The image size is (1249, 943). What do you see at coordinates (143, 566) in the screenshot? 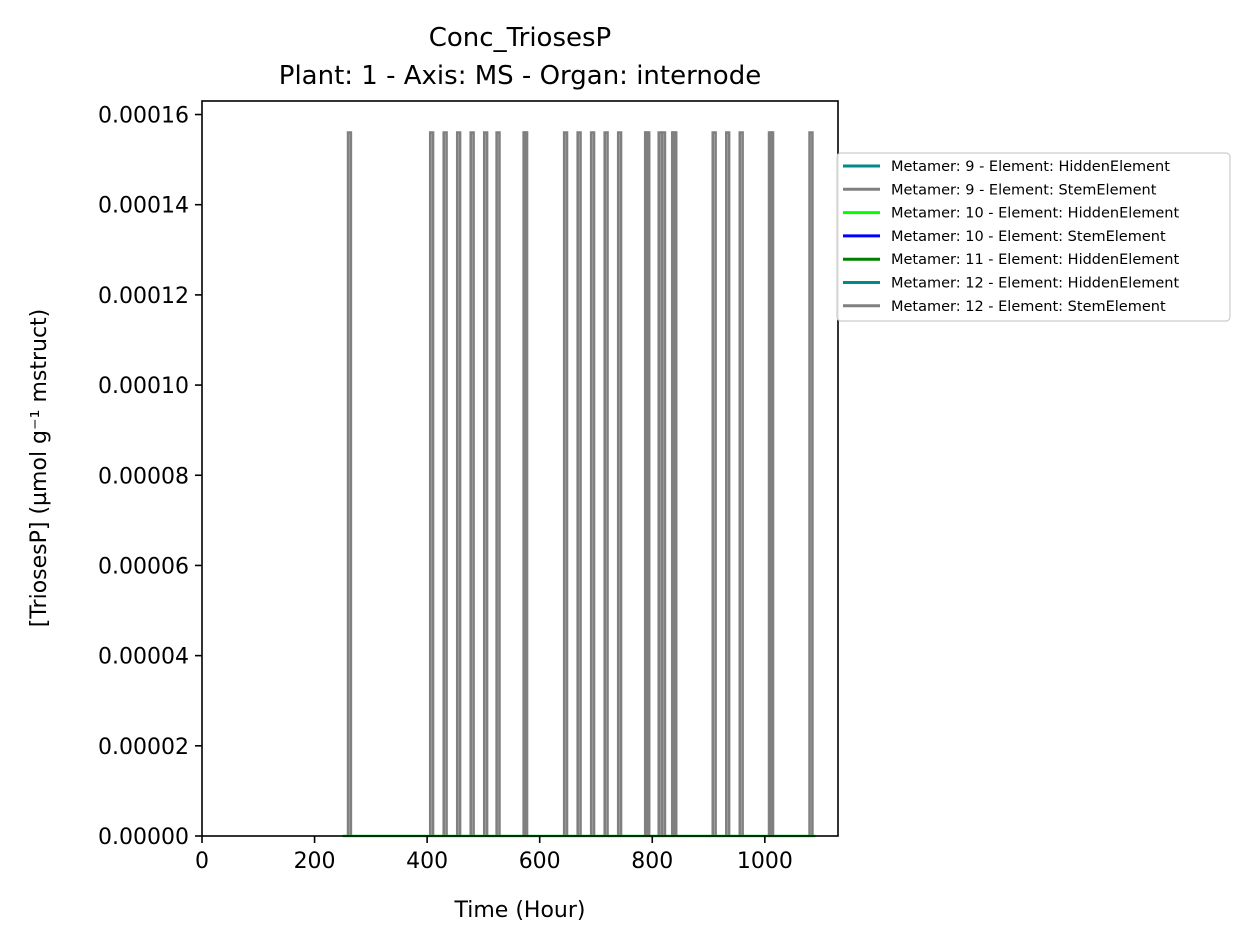
I see `y-tick-label: 0.00006` at bounding box center [143, 566].